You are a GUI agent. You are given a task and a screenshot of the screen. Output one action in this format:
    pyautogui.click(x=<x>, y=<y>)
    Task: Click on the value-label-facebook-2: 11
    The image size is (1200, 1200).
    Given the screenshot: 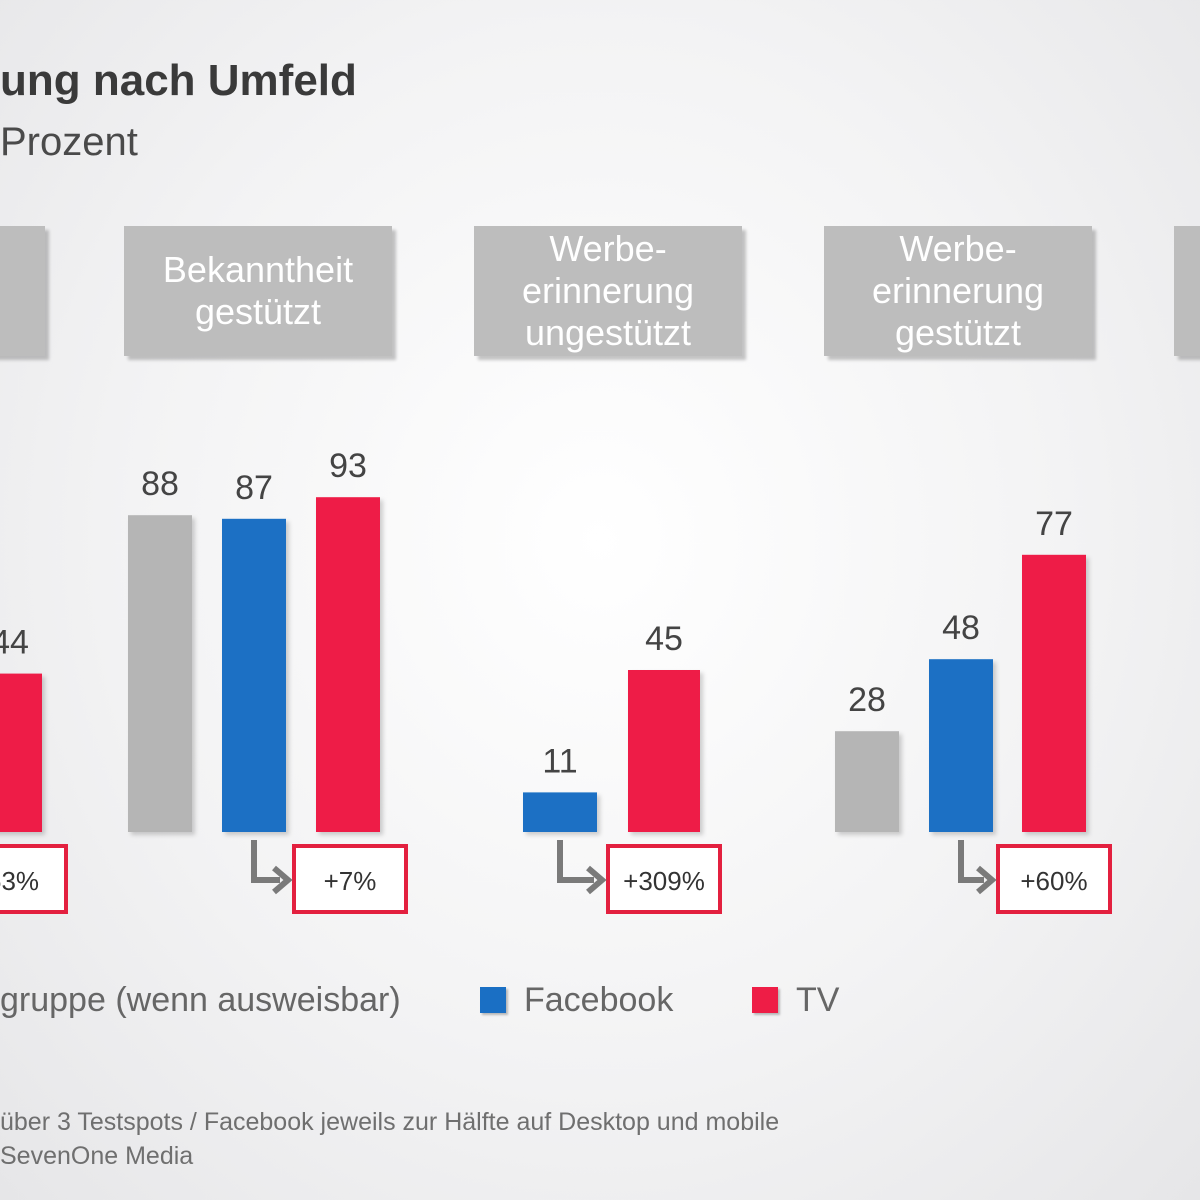 What is the action you would take?
    pyautogui.click(x=559, y=761)
    